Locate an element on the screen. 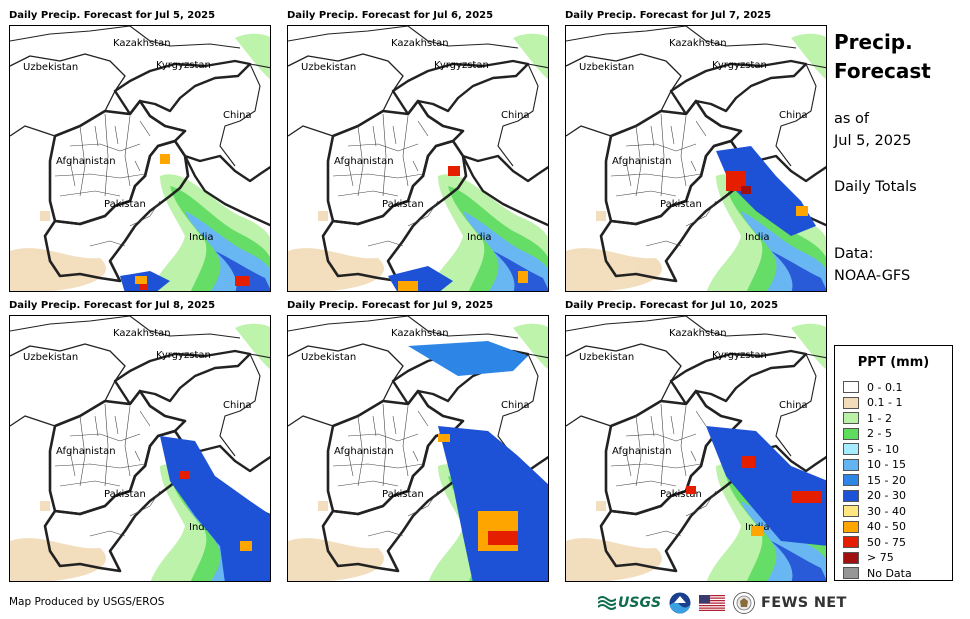 Image resolution: width=970 pixels, height=619 pixels. side-title-line2: Forecast is located at coordinates (882, 71).